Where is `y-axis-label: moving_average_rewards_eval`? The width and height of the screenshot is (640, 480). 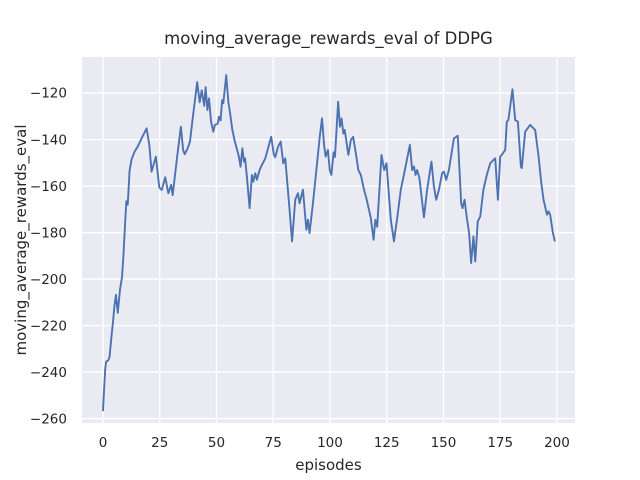 y-axis-label: moving_average_rewards_eval is located at coordinates (21, 240).